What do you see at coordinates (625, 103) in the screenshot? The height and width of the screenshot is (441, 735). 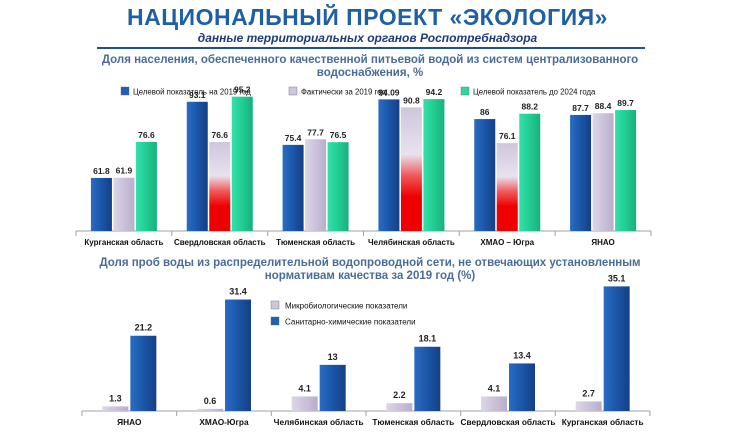 I see `chart1-data-label: 89.7` at bounding box center [625, 103].